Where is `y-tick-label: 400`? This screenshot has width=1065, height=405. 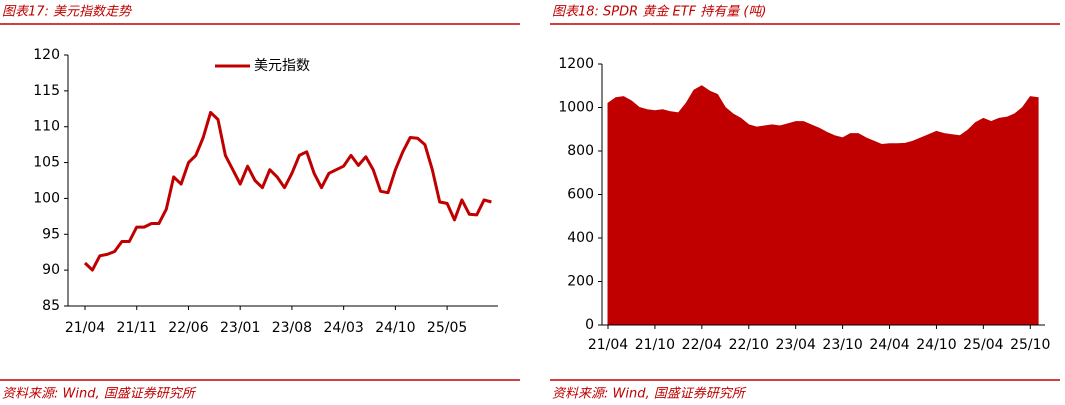
y-tick-label: 400 is located at coordinates (580, 238).